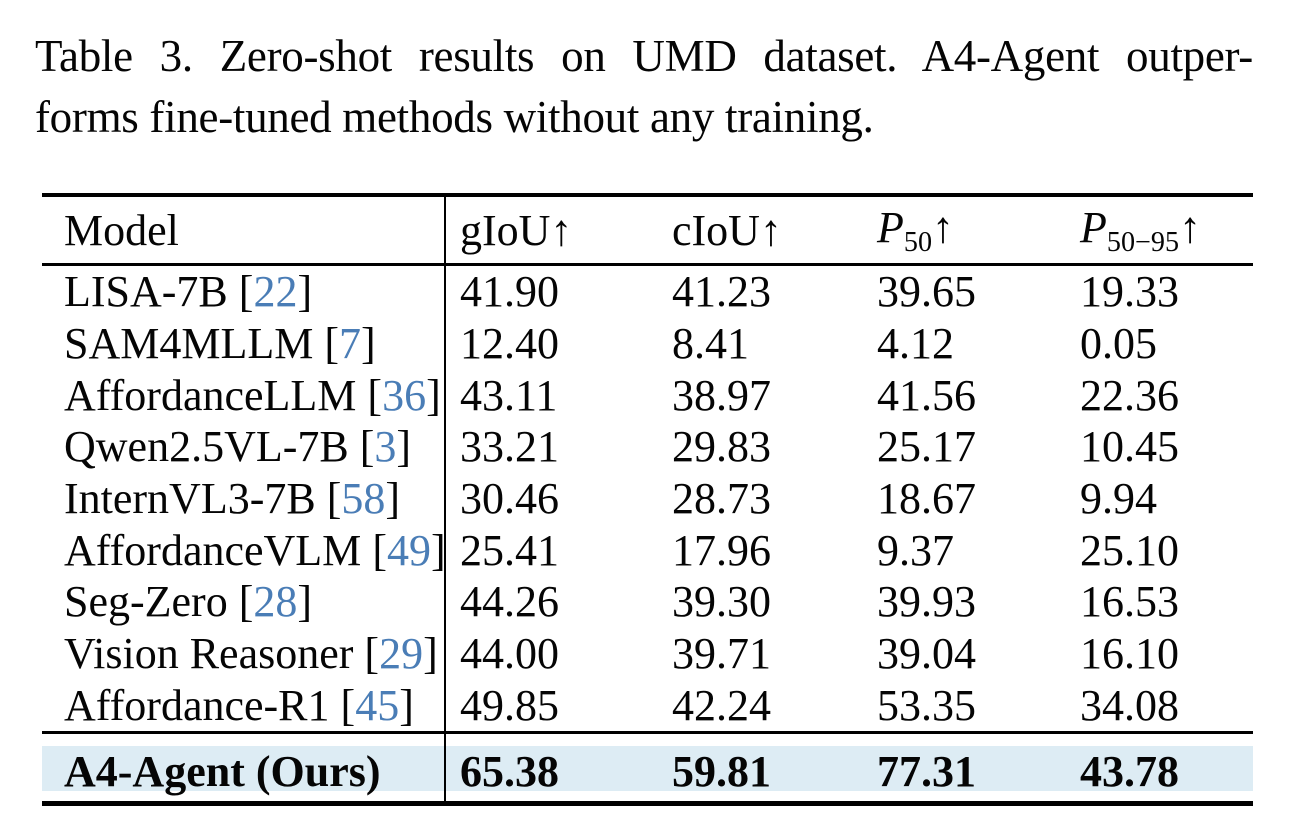 The image size is (1296, 838). I want to click on giou-value: 25.41, so click(509, 550).